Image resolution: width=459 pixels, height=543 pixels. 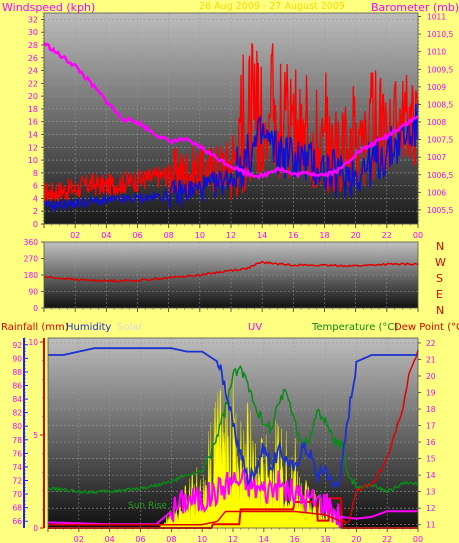 I want to click on plot-frame, so click(x=231, y=275).